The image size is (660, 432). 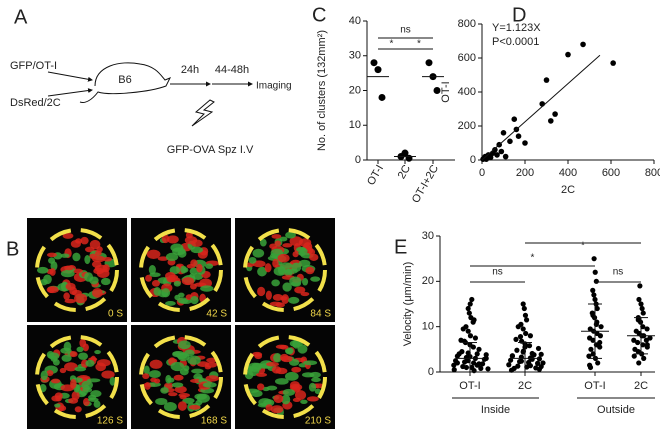 I want to click on x-tick-label: 800, so click(x=652, y=173).